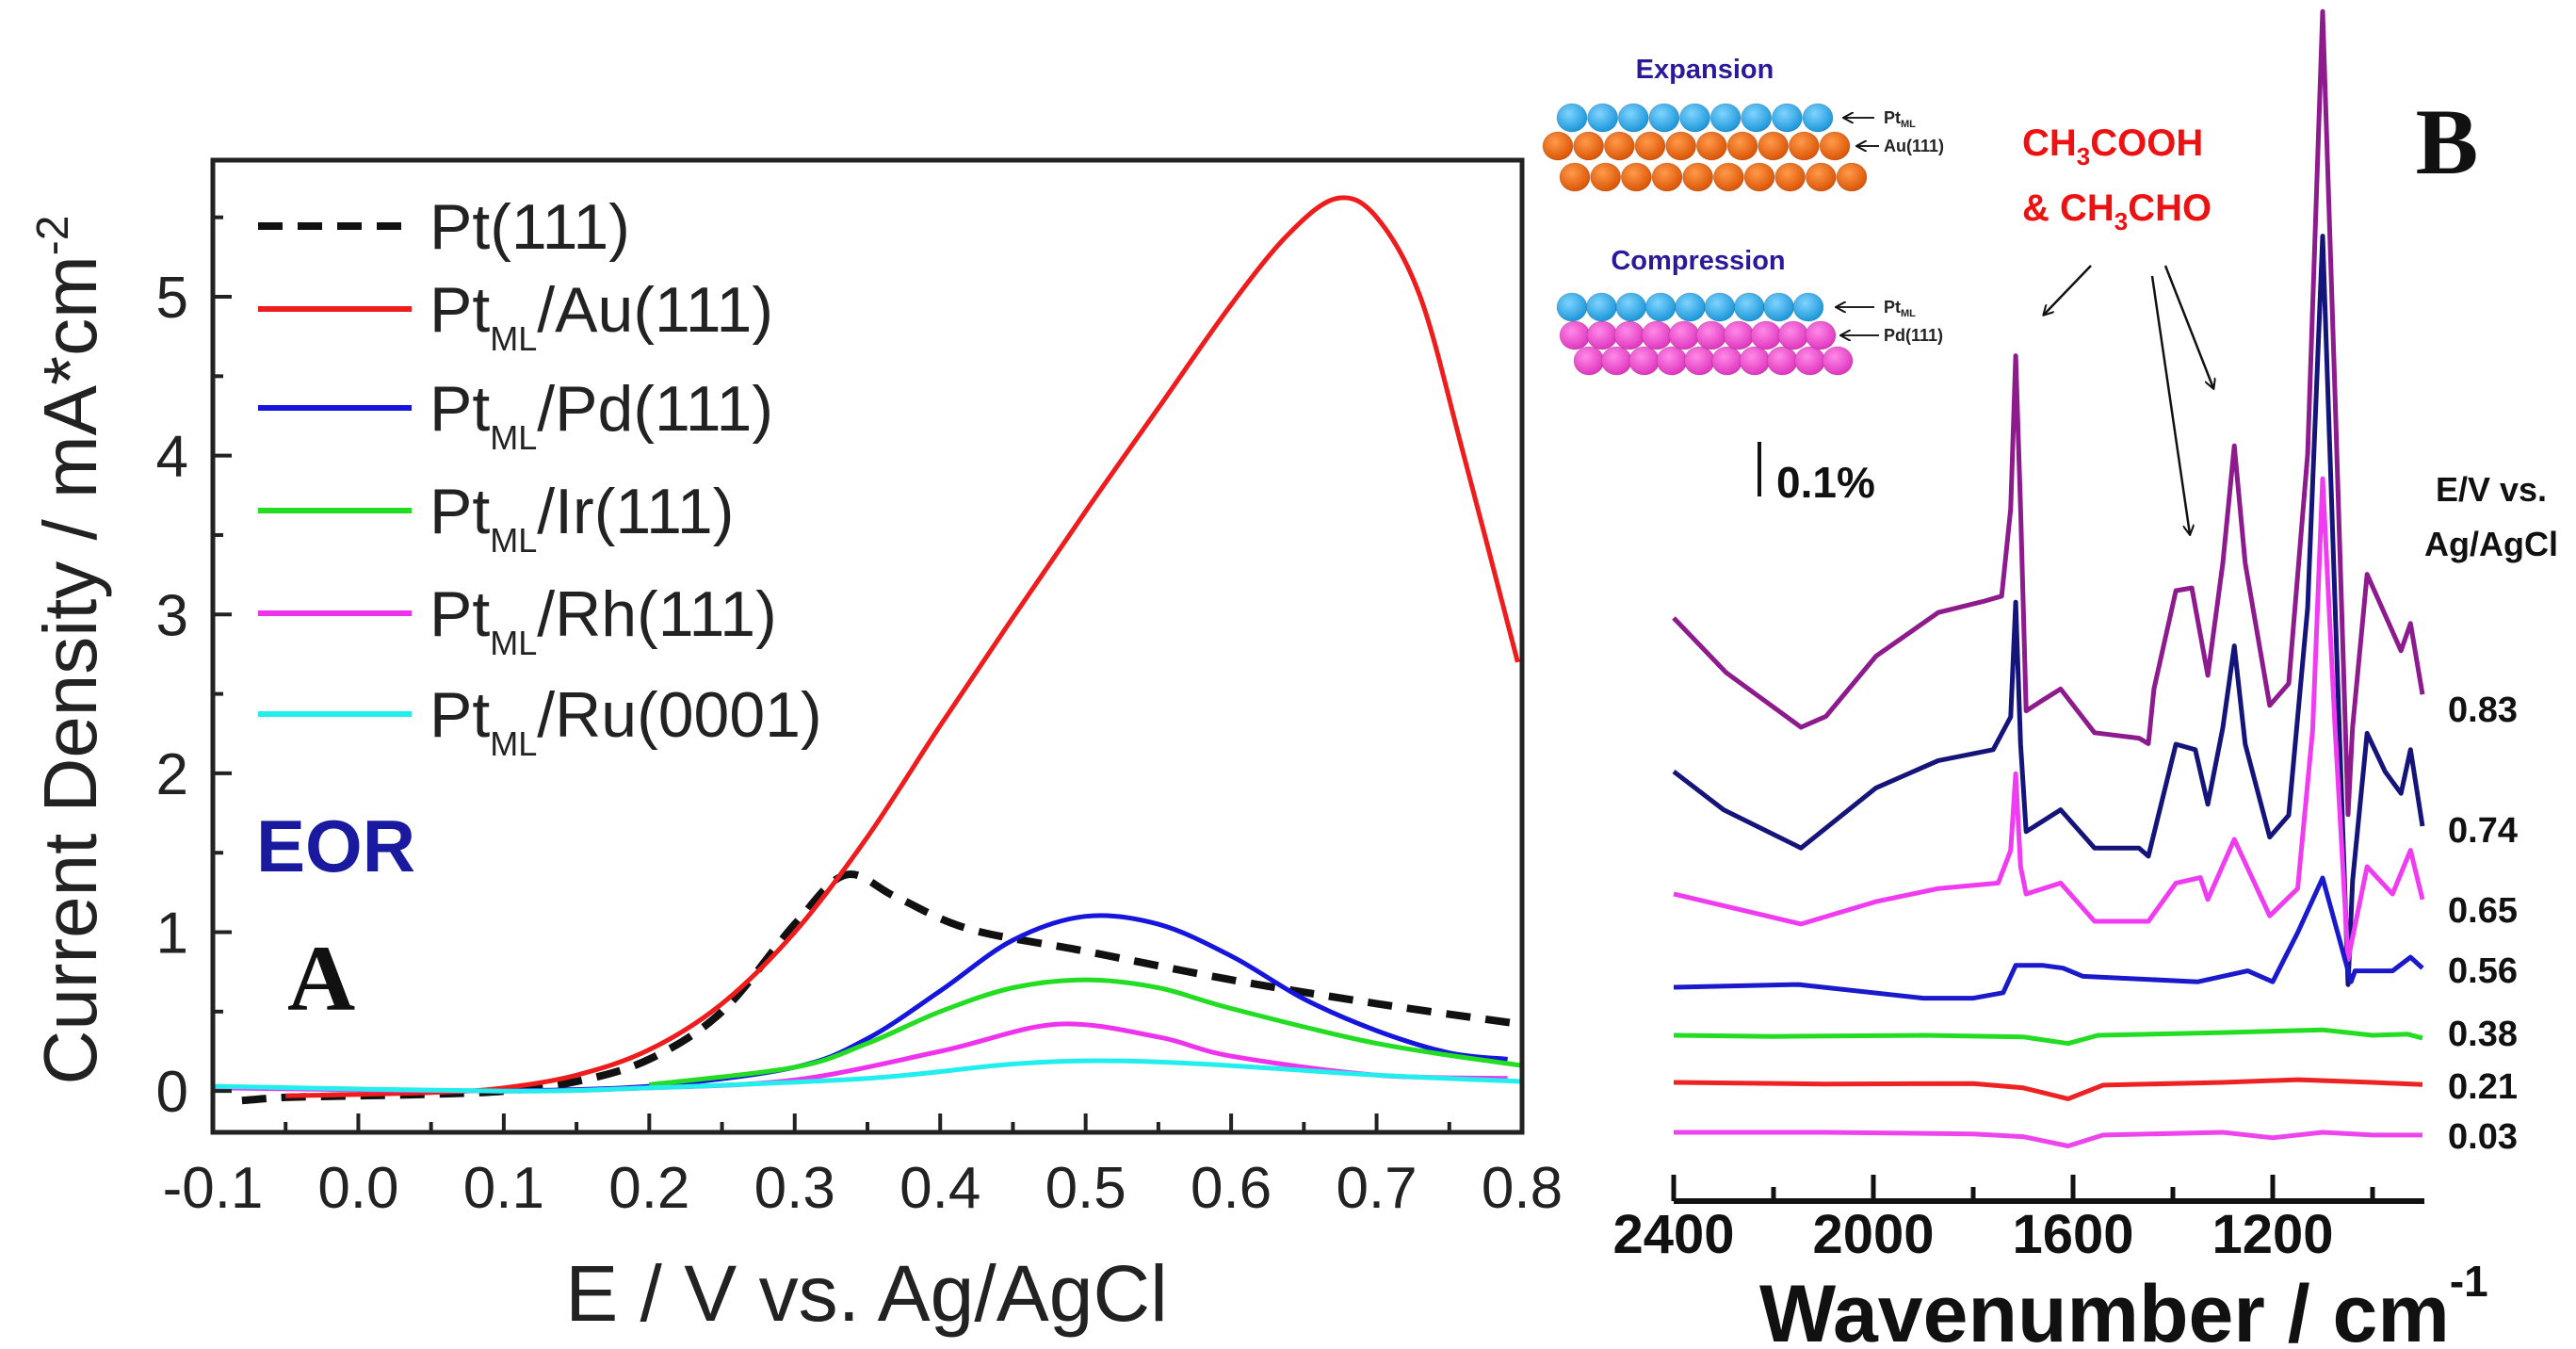 This screenshot has height=1349, width=2576. Describe the element at coordinates (1825, 483) in the screenshot. I see `scale-bar-label: 0.1%` at that location.